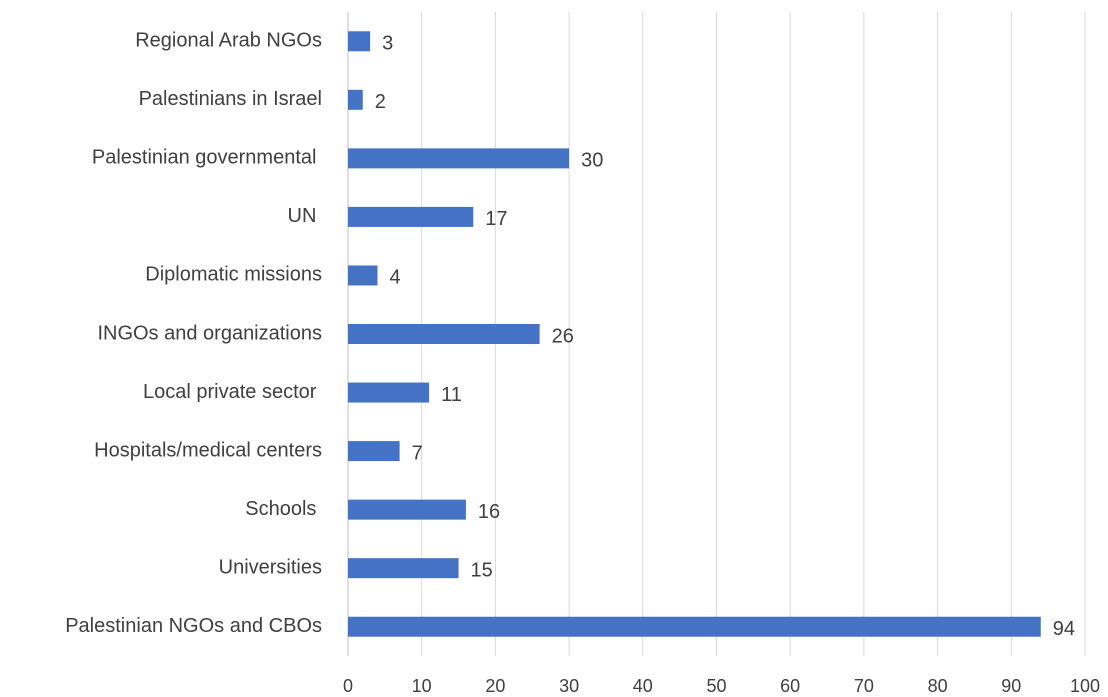  What do you see at coordinates (790, 686) in the screenshot?
I see `x-tick-label: 60` at bounding box center [790, 686].